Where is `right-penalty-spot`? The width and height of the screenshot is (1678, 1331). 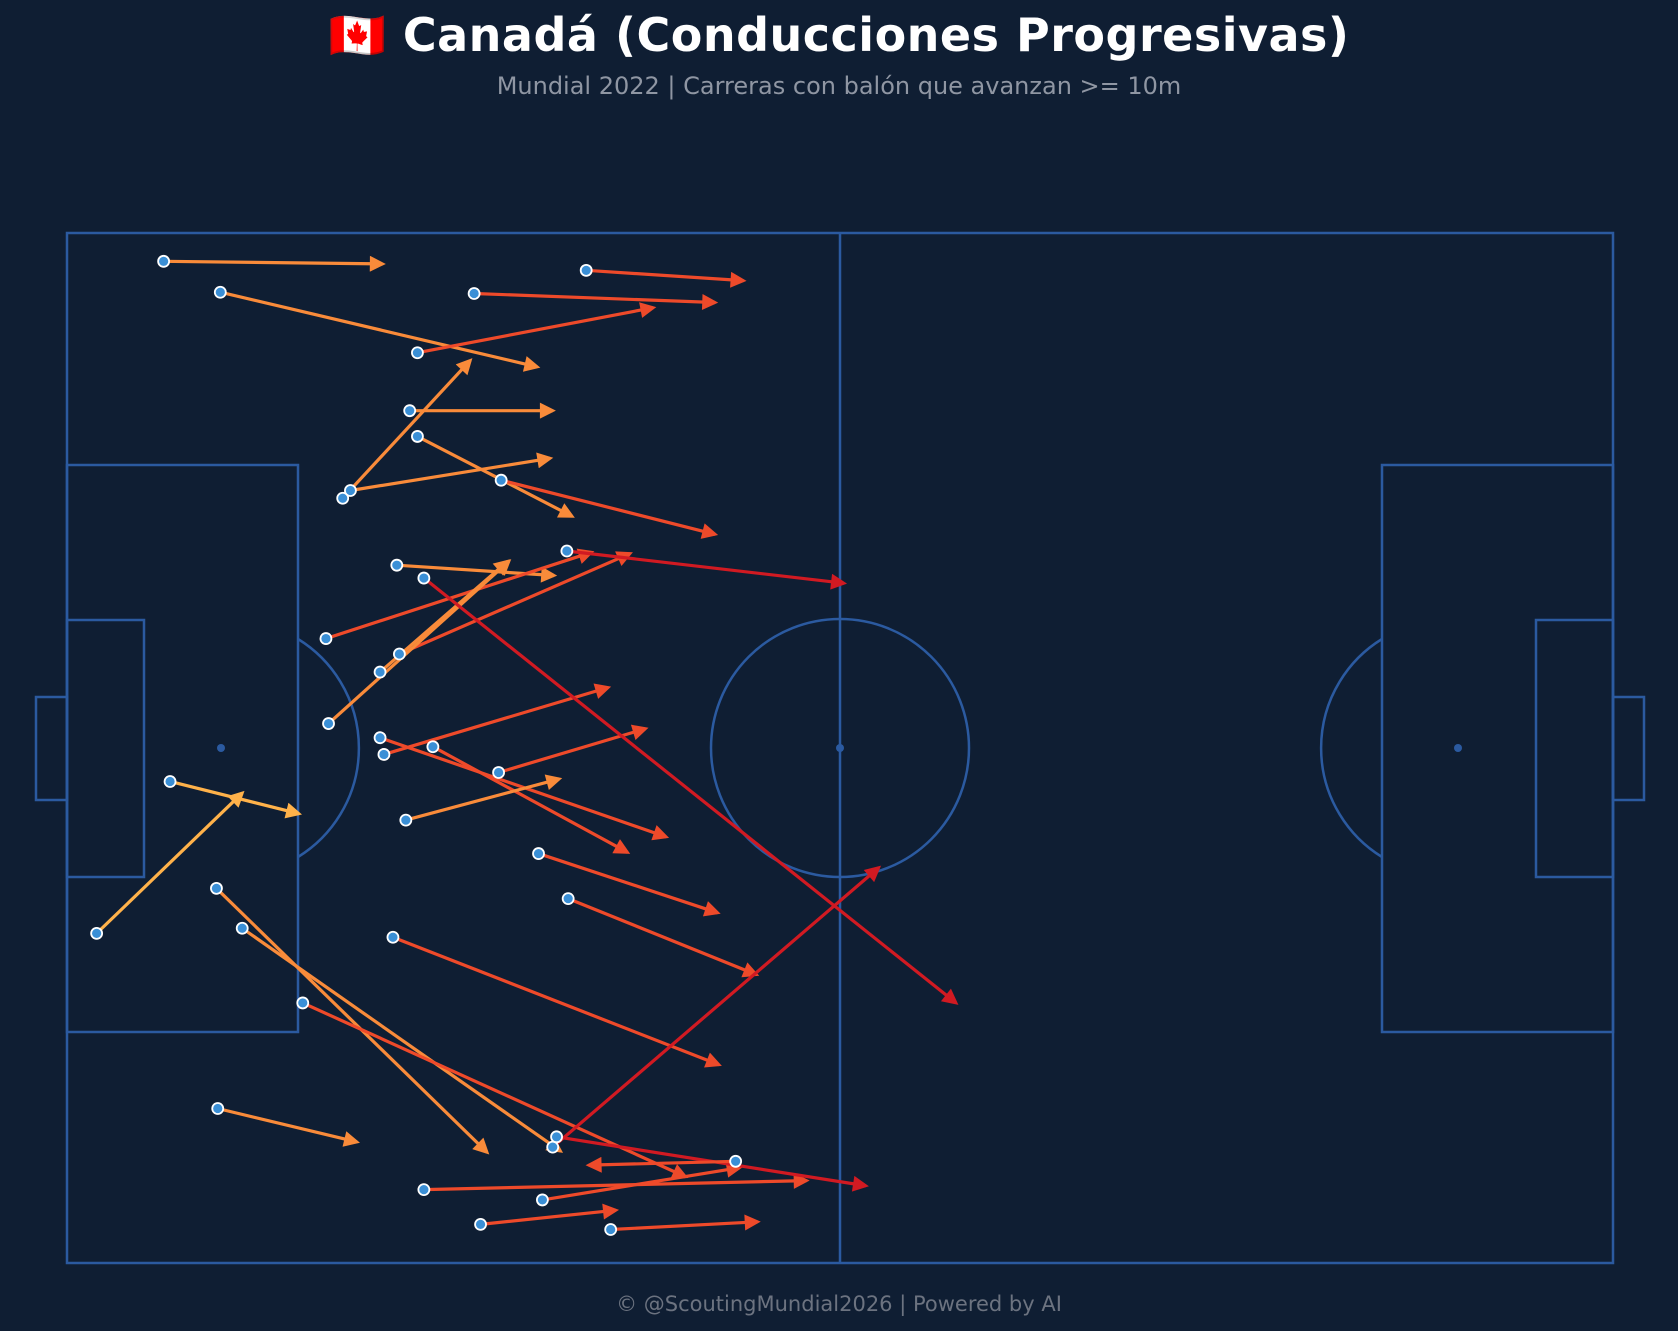 right-penalty-spot is located at coordinates (1458, 748).